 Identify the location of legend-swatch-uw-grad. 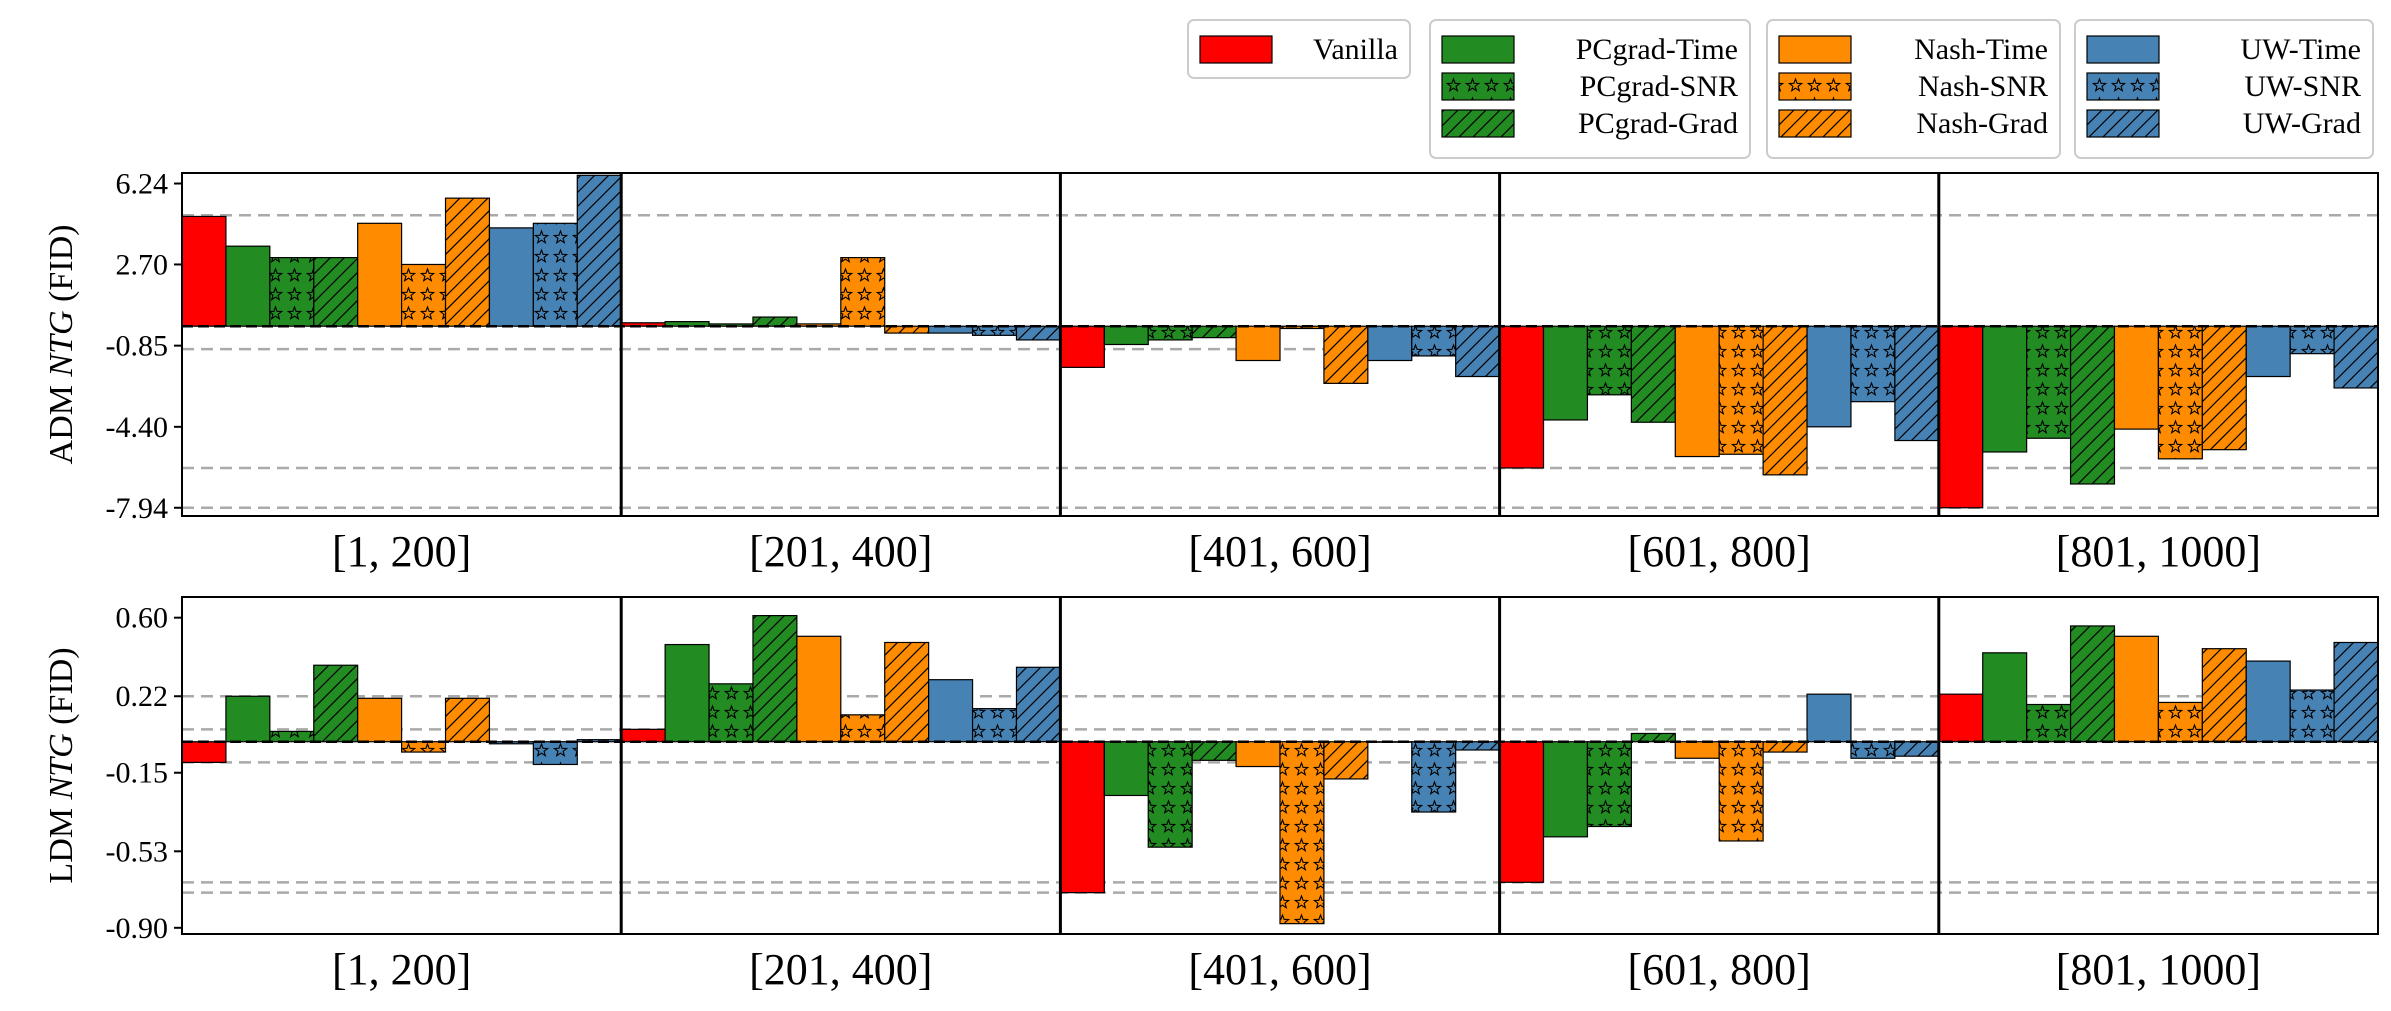
(2123, 123).